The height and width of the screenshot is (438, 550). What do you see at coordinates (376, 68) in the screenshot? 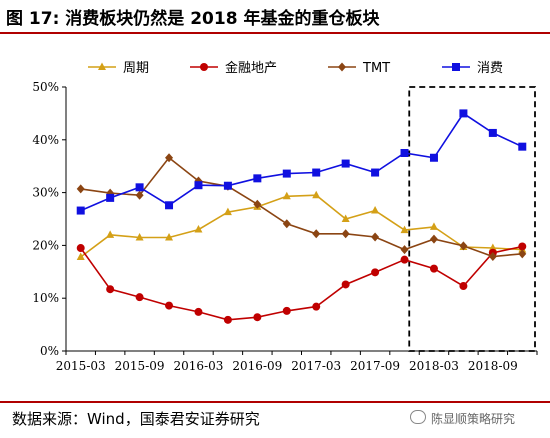
I see `legend-label: TMT` at bounding box center [376, 68].